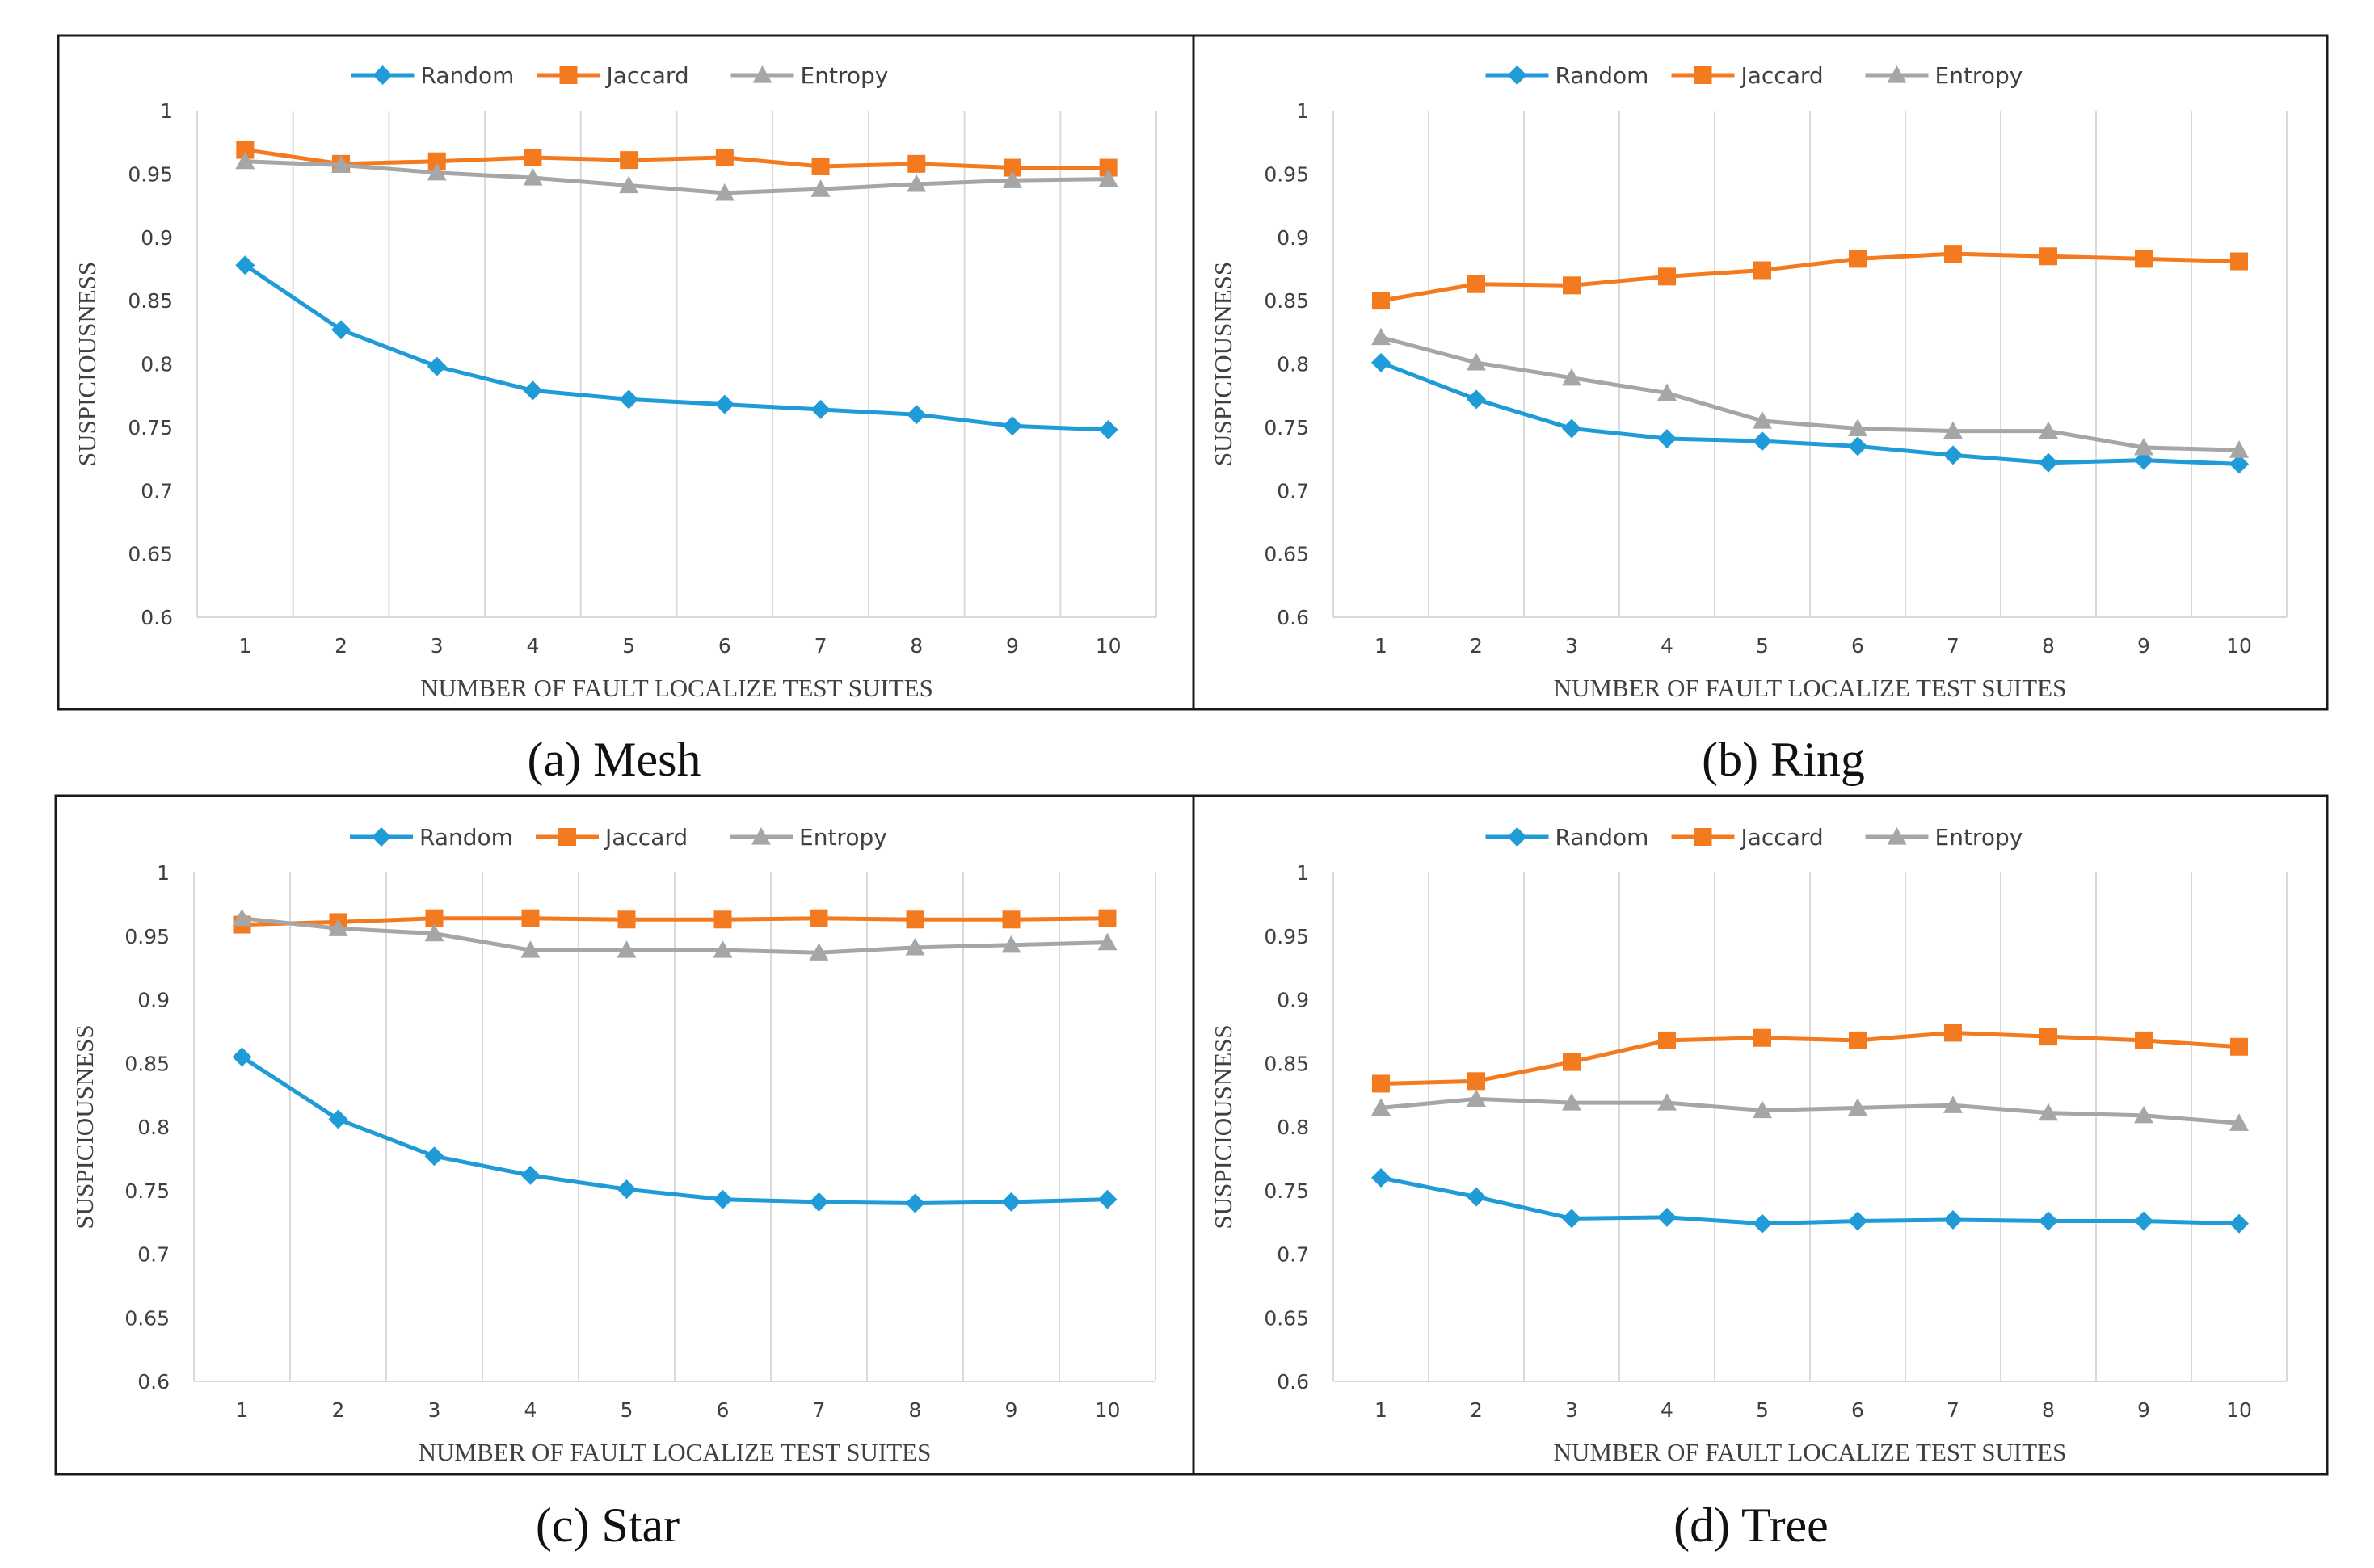  Describe the element at coordinates (1810, 1452) in the screenshot. I see `x-axis-title: NUMBER OF FAULT LOCALIZE TEST SUITES` at that location.